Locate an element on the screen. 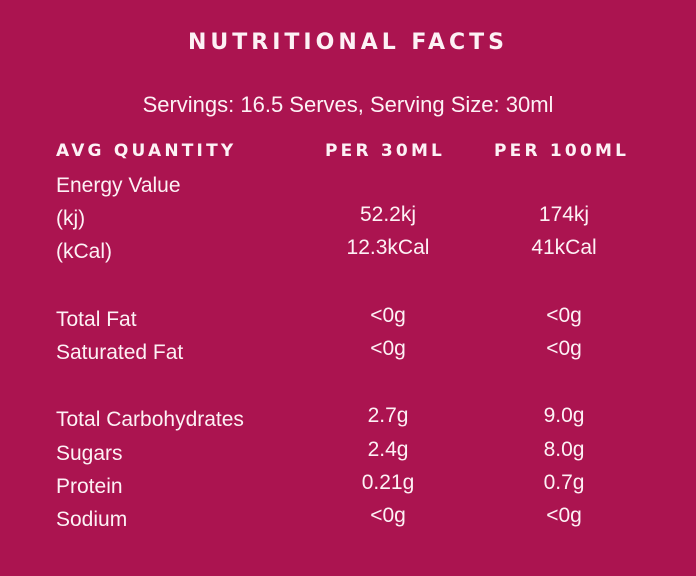 The height and width of the screenshot is (576, 696). column-header-per-100ml: PER 100ML is located at coordinates (562, 151).